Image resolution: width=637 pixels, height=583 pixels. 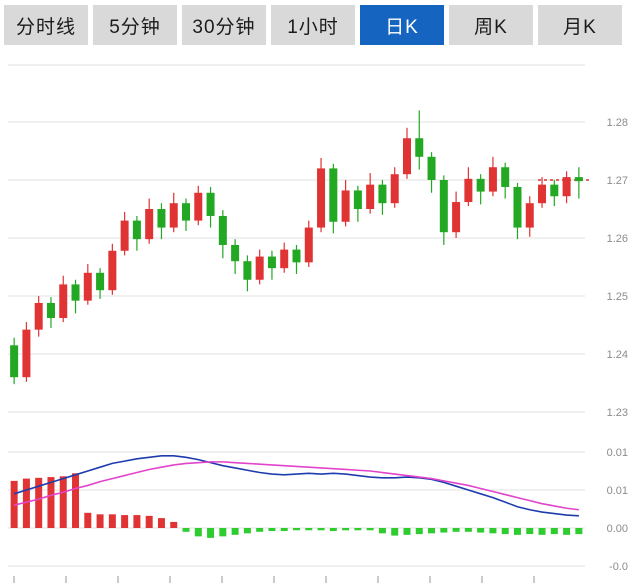 I want to click on tab-5min: 5分钟, so click(x=135, y=25).